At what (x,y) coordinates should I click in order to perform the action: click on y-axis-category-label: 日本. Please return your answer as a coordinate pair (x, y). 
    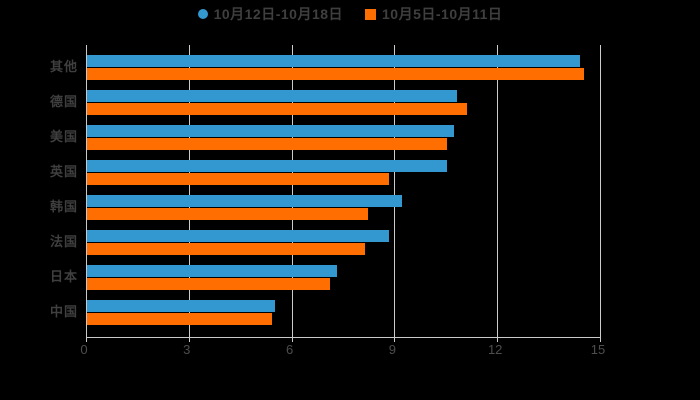
    Looking at the image, I should click on (63, 276).